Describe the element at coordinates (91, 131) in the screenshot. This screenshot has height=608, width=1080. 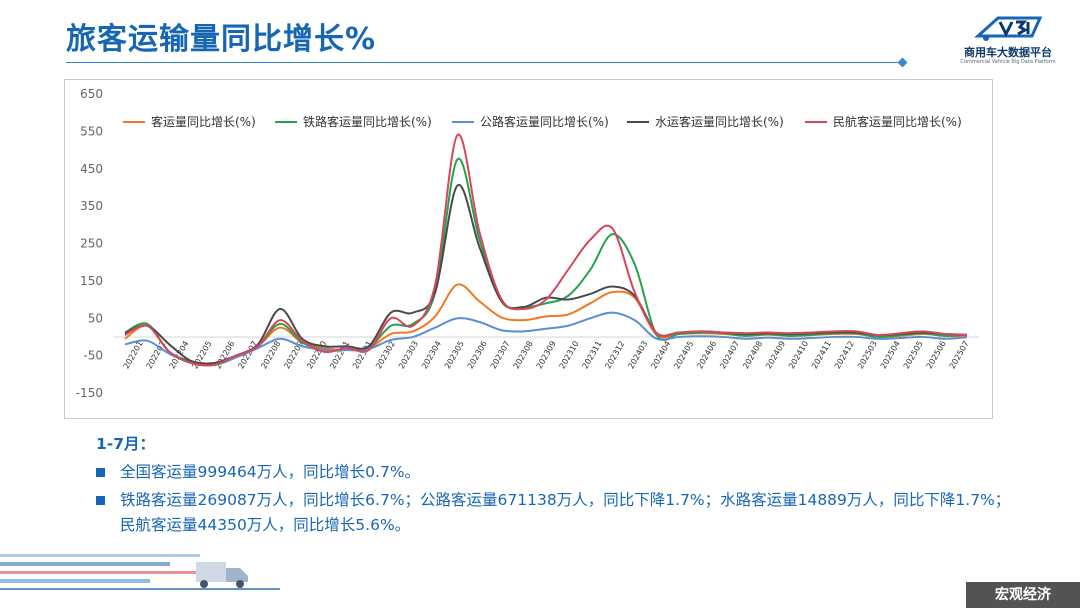
I see `y-tick-label: 550` at that location.